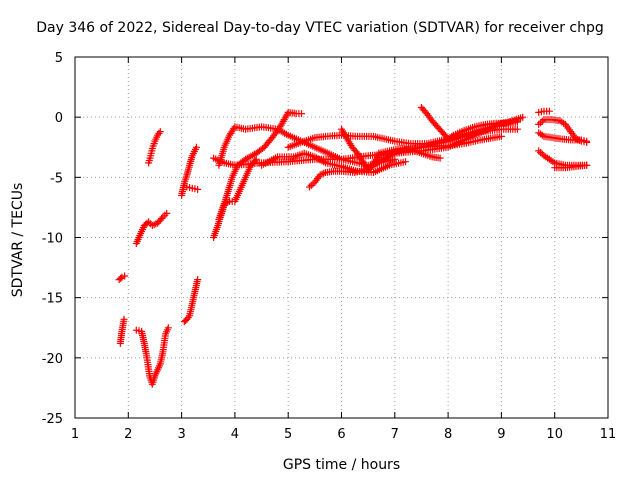 This screenshot has height=480, width=640. I want to click on y-tick-label: 0, so click(59, 118).